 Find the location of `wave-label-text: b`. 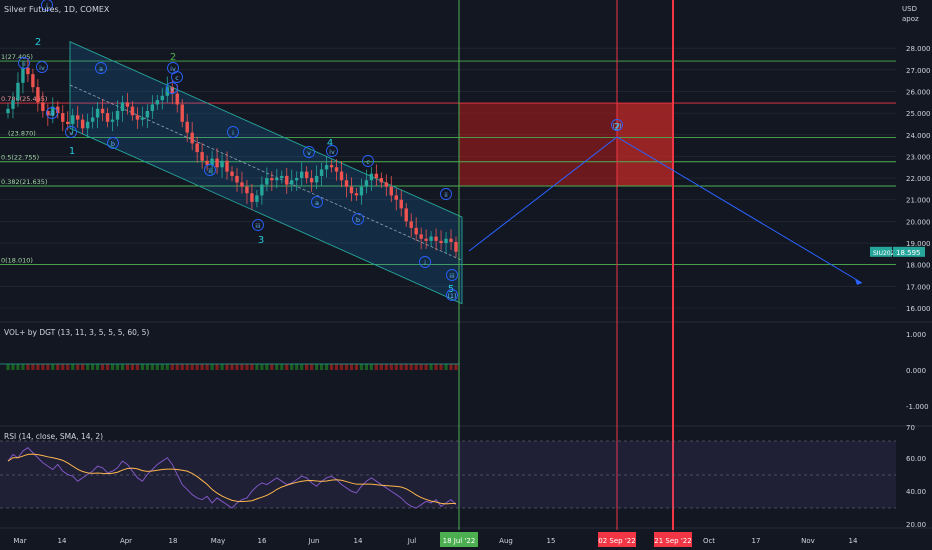

wave-label-text: b is located at coordinates (113, 144).